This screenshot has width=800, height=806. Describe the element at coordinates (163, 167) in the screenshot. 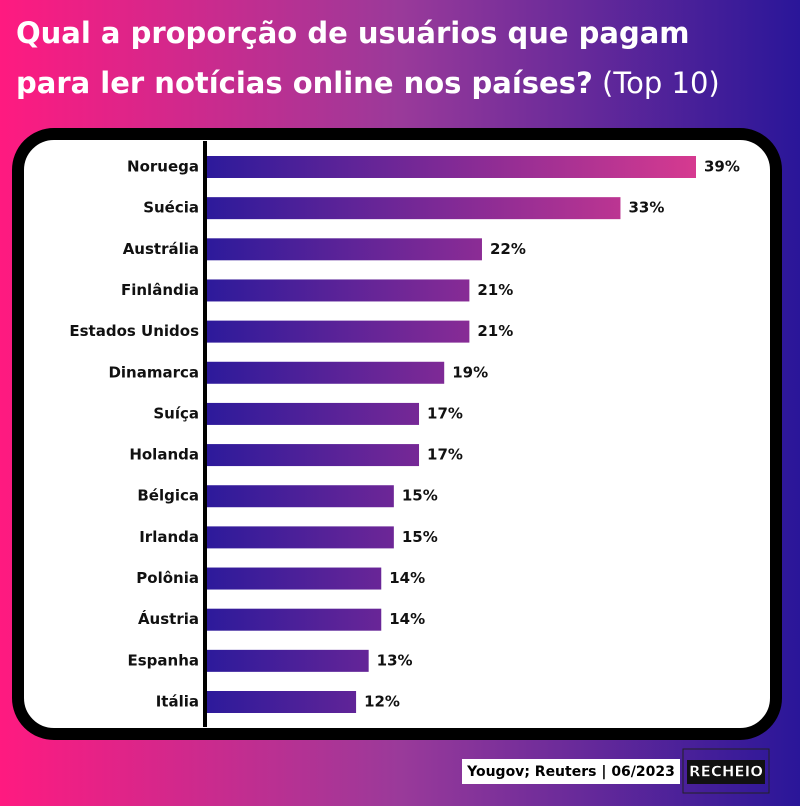

I see `category-label: Noruega` at that location.